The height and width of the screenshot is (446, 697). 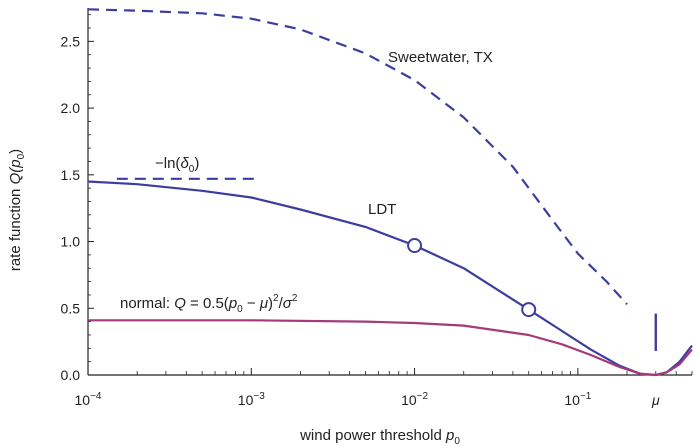 I want to click on y-tick-label: 0.0, so click(x=71, y=375).